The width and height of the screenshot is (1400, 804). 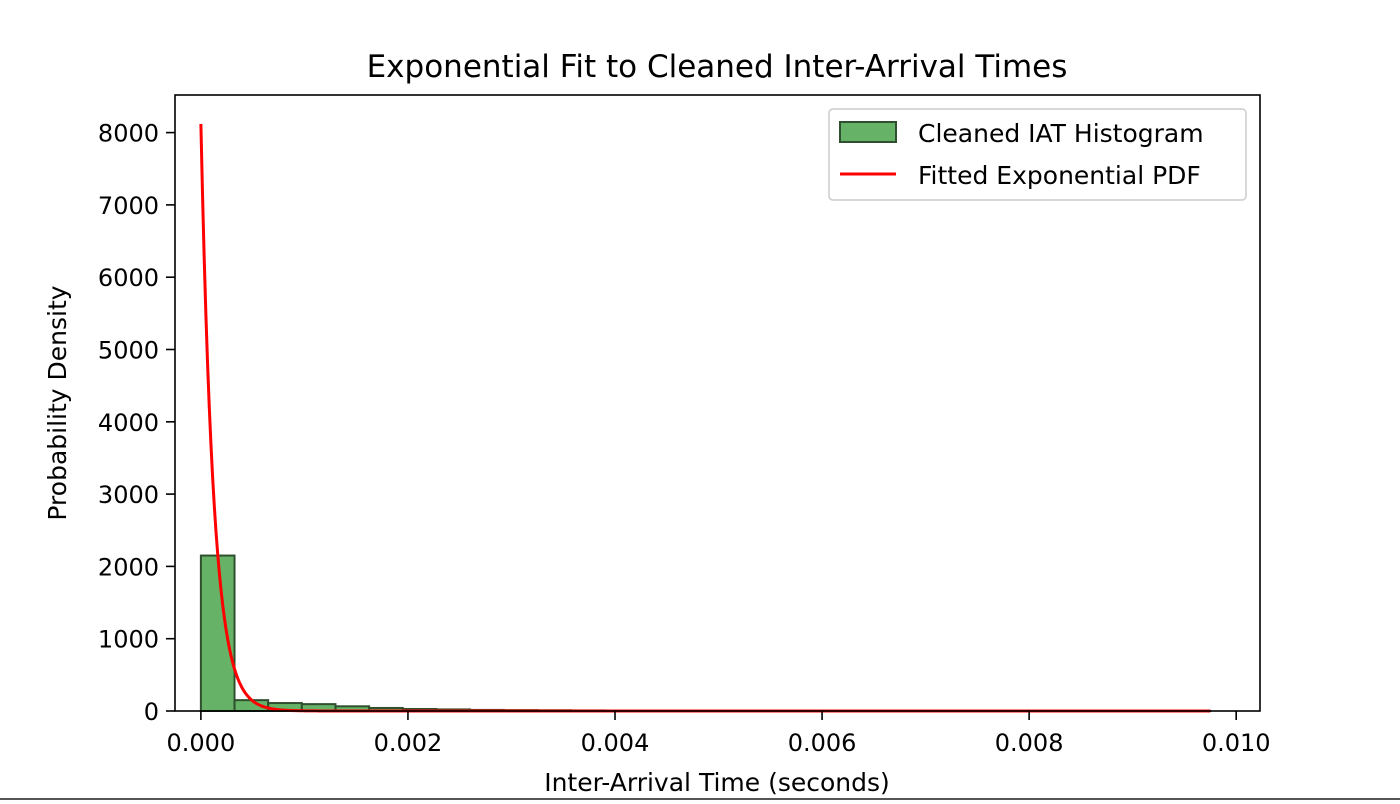 What do you see at coordinates (822, 743) in the screenshot?
I see `x-tick-label: 0.006` at bounding box center [822, 743].